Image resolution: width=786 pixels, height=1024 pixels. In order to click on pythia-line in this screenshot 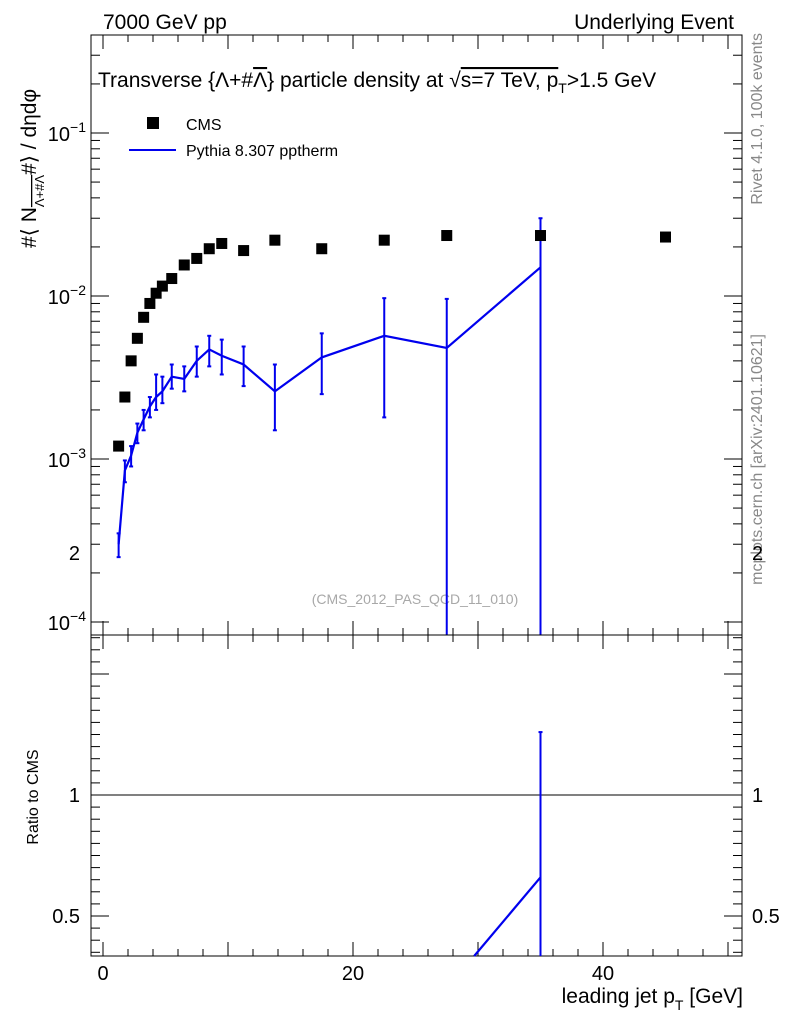, I will do `click(329, 405)`.